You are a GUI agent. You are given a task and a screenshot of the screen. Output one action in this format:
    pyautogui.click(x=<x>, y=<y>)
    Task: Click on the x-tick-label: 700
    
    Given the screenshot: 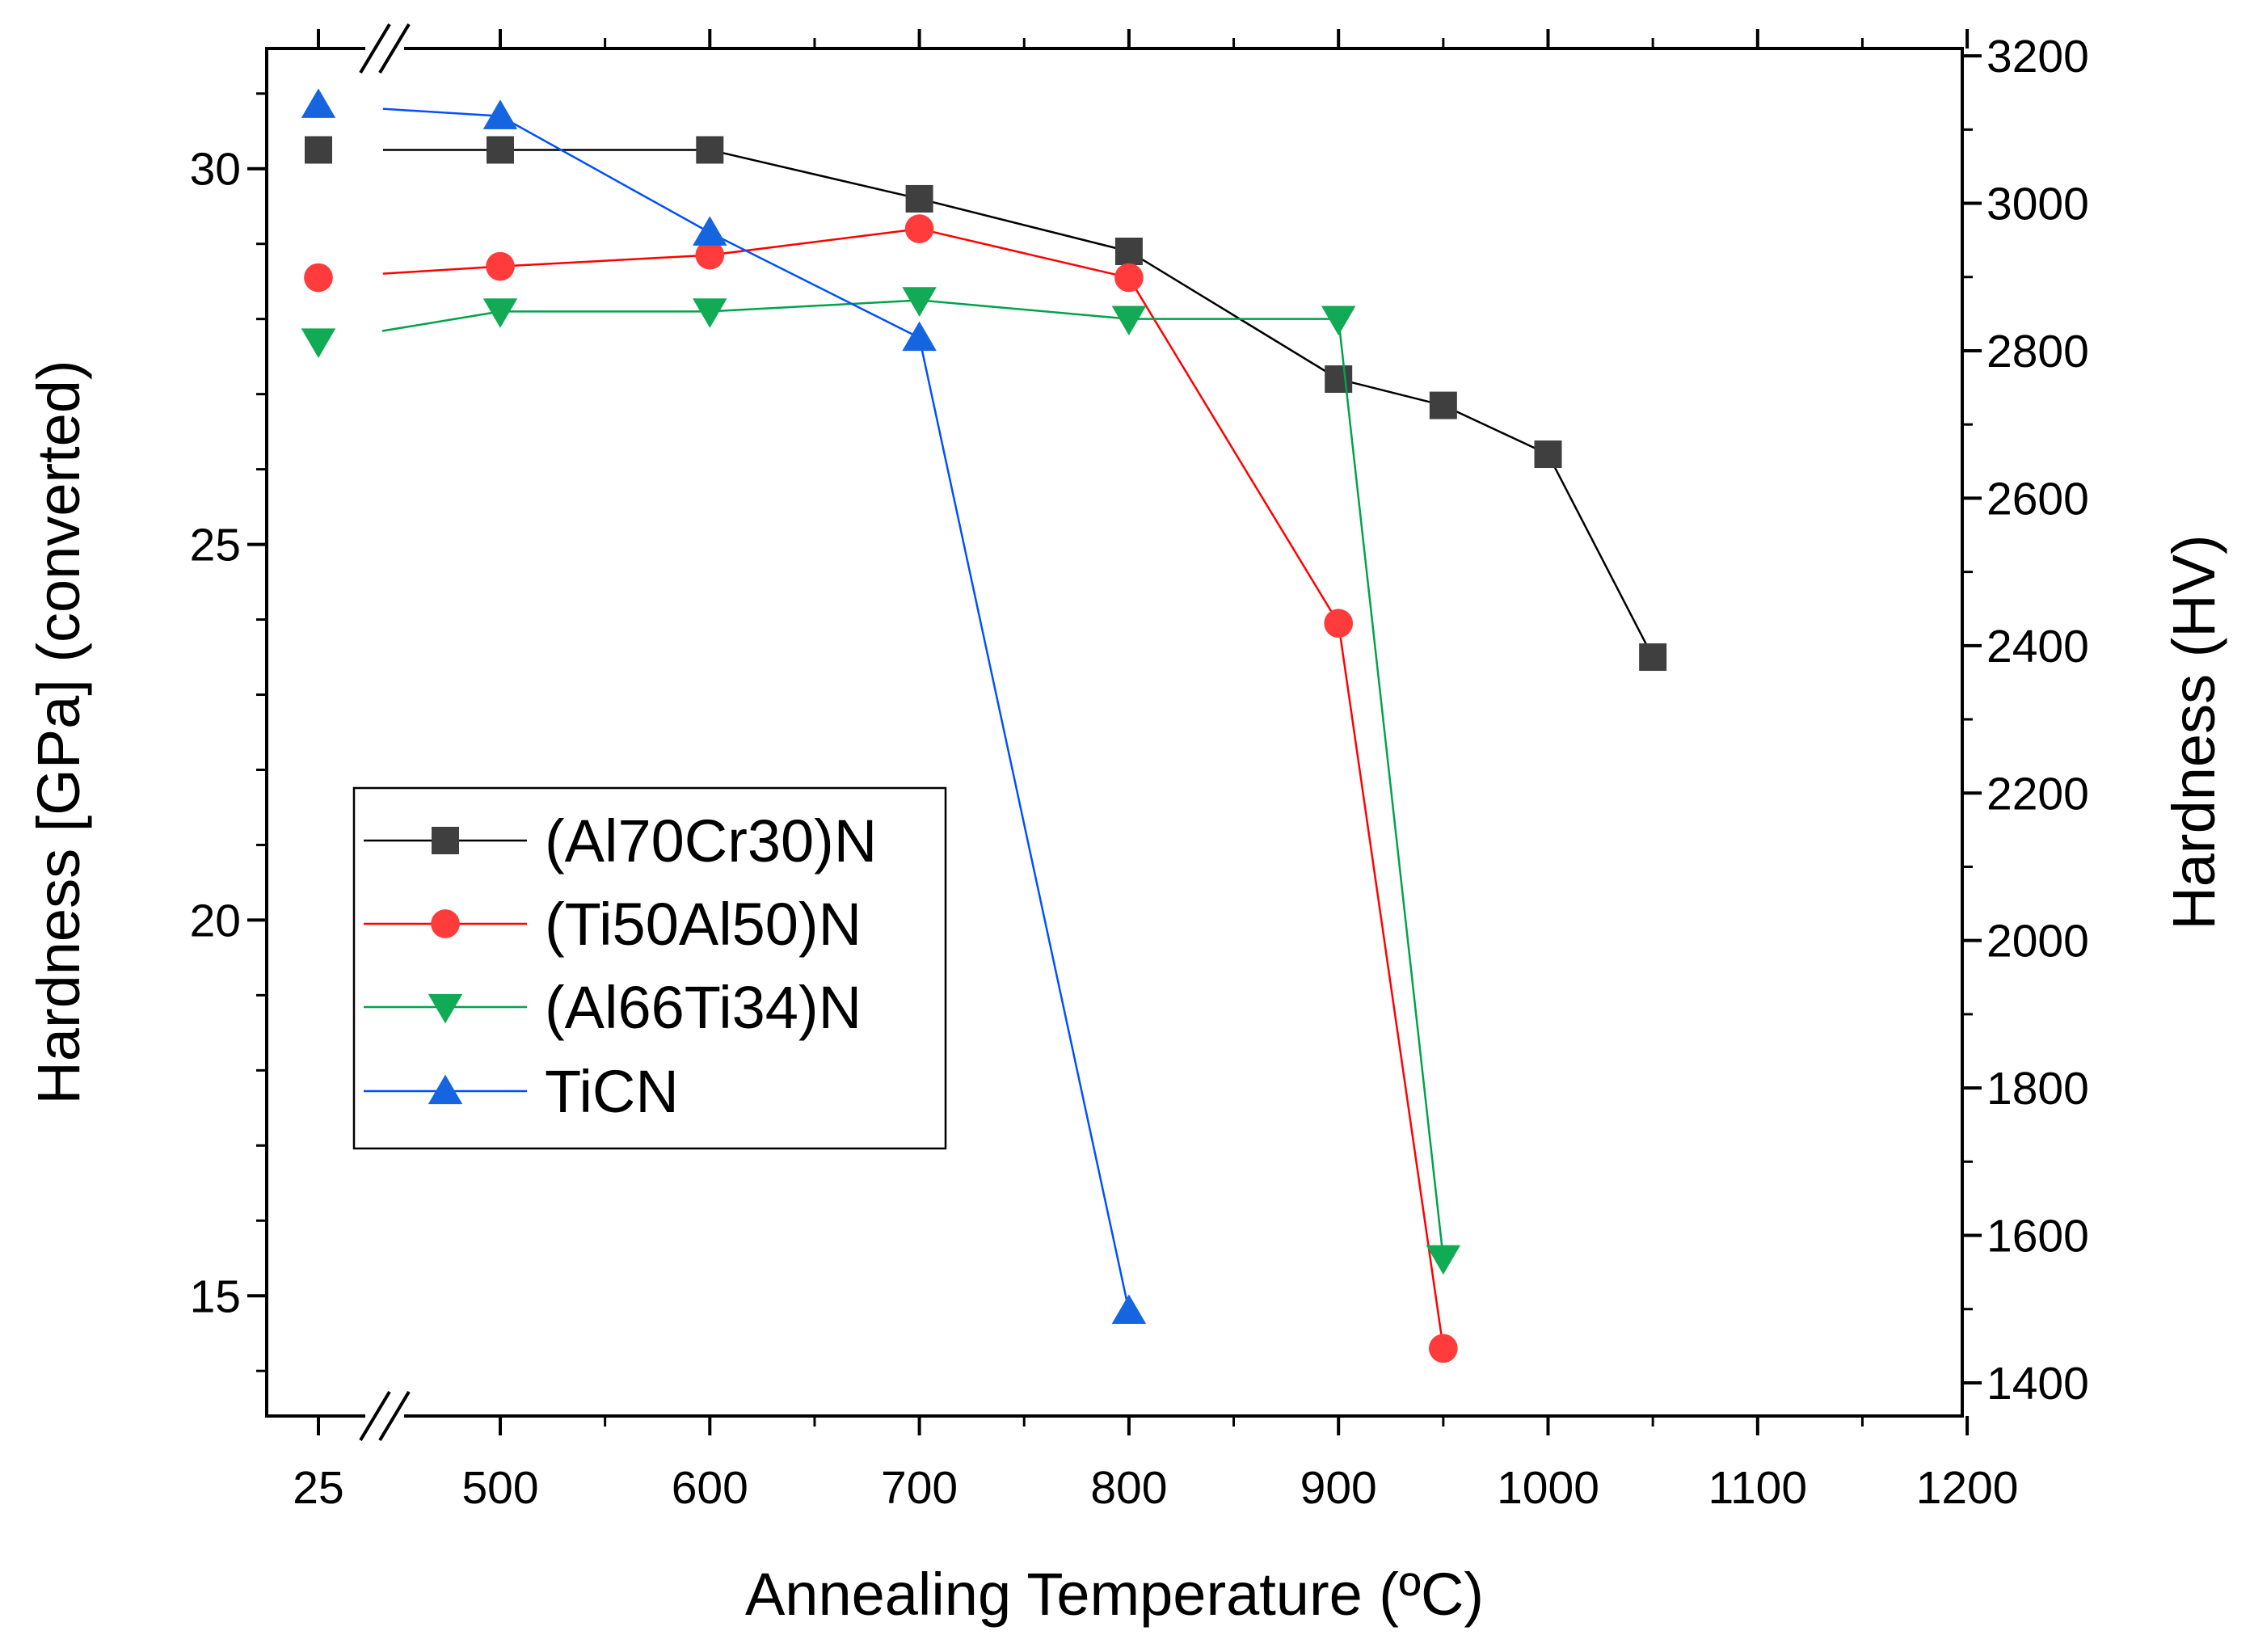 What is the action you would take?
    pyautogui.click(x=919, y=1488)
    